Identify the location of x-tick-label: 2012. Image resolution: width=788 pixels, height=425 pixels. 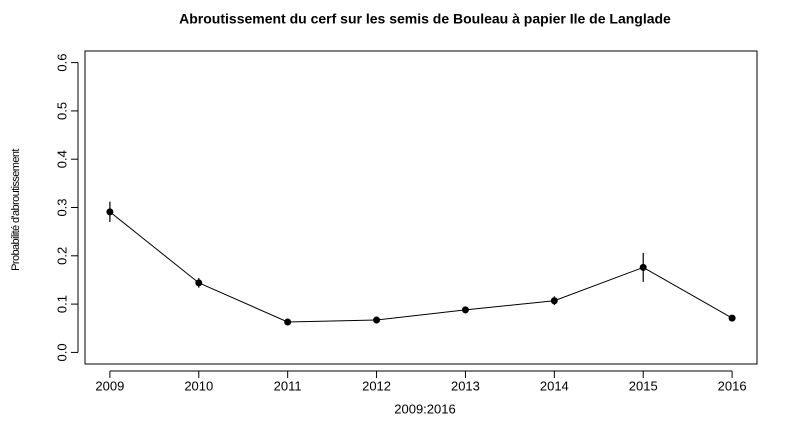
(376, 385).